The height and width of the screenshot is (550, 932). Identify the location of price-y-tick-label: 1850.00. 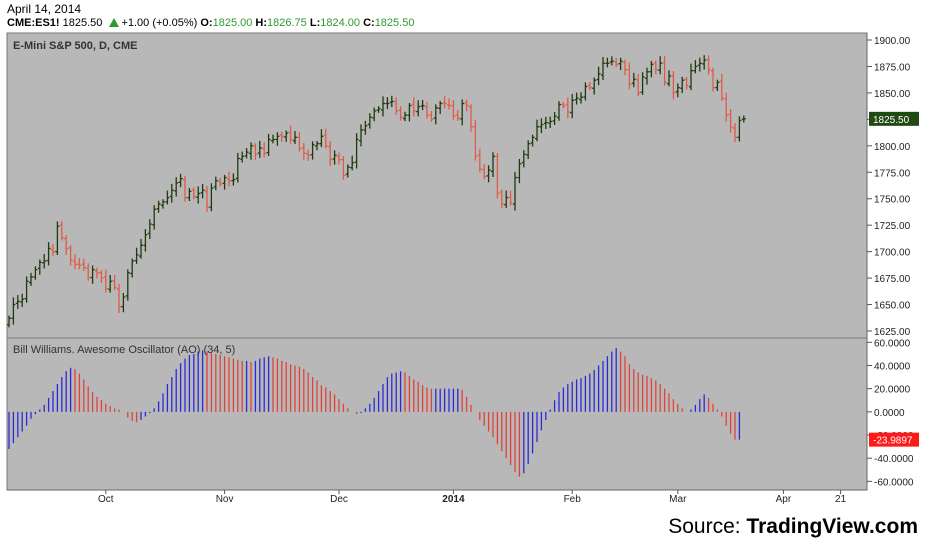
(892, 94).